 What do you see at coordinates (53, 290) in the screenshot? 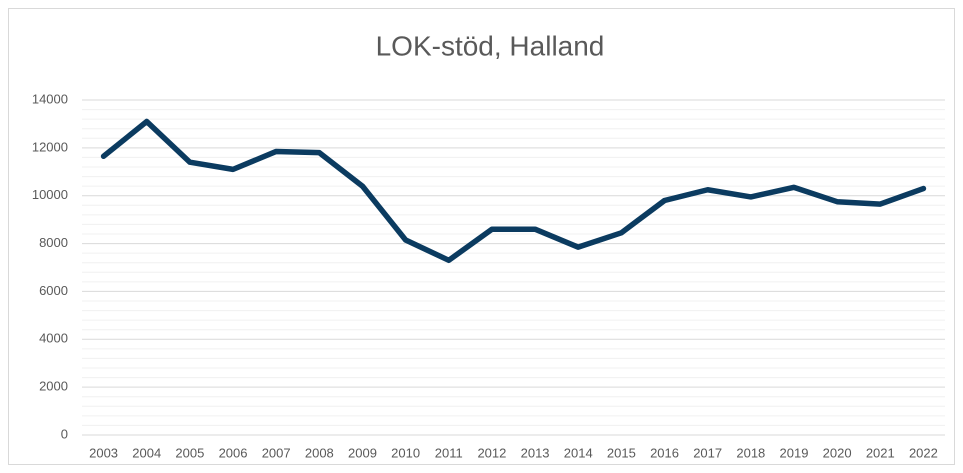
I see `y-tick-label: 6000` at bounding box center [53, 290].